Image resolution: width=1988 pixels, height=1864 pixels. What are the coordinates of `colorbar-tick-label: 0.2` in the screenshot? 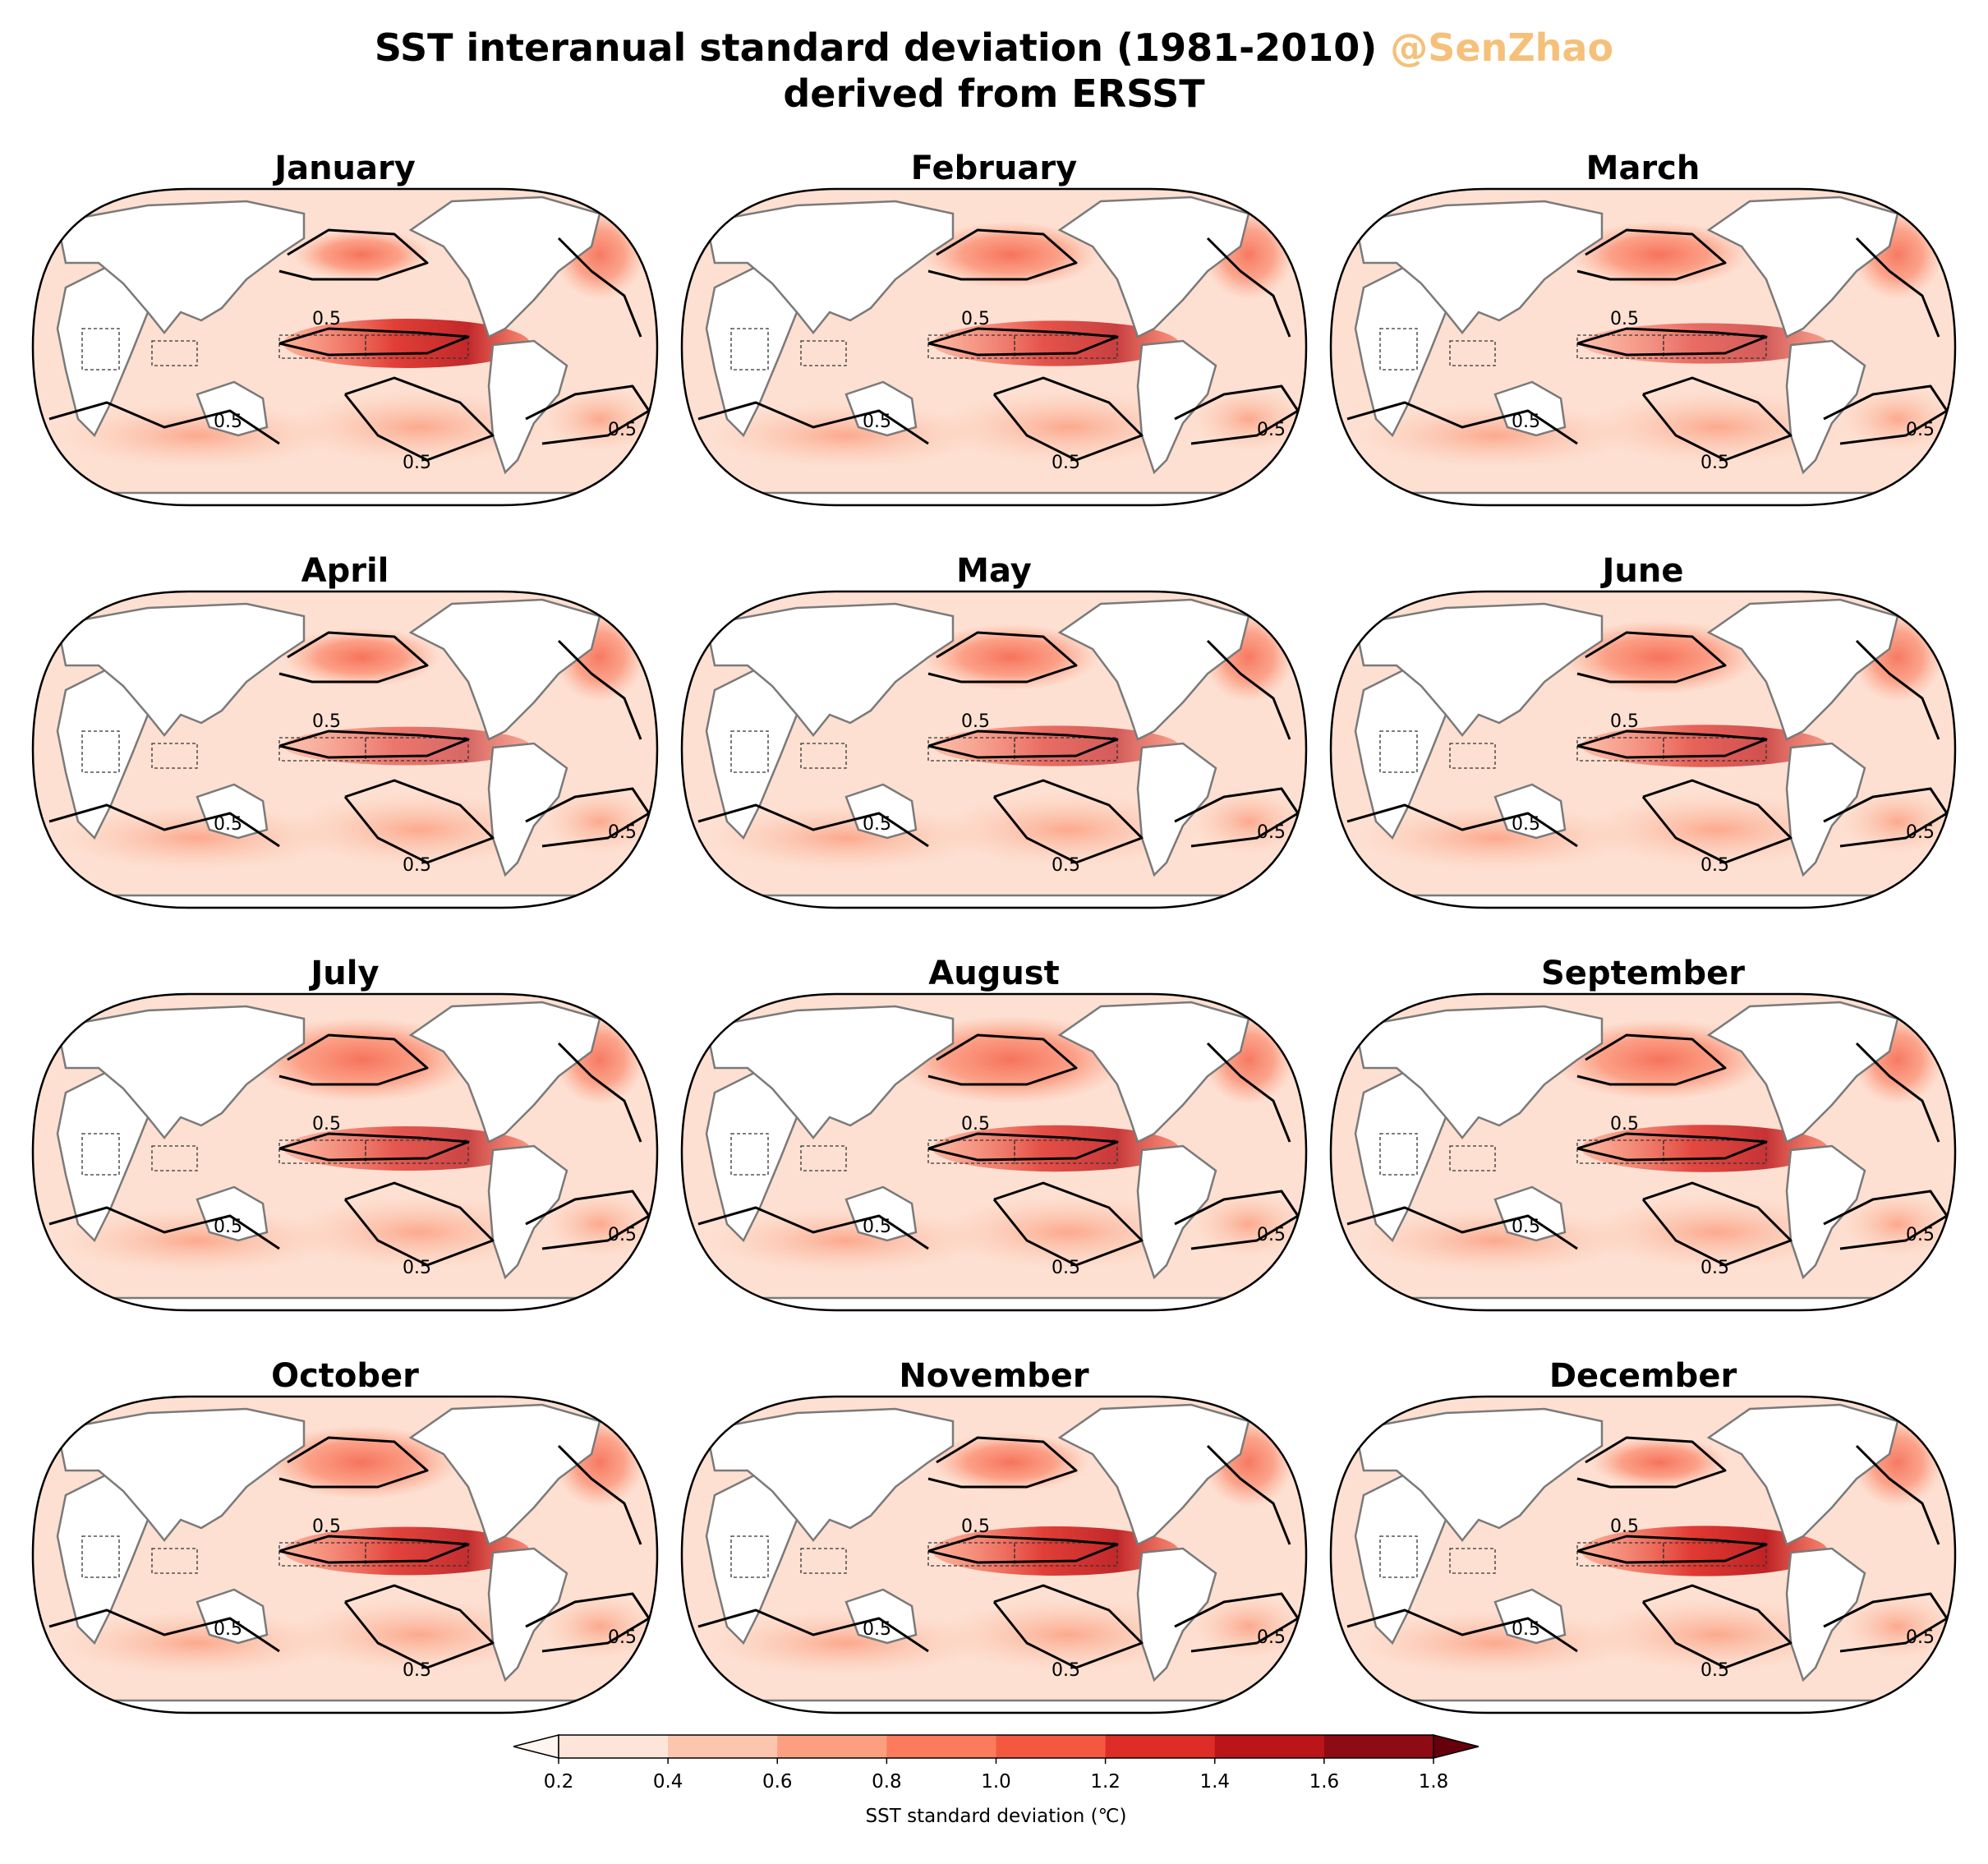 It's located at (559, 1782).